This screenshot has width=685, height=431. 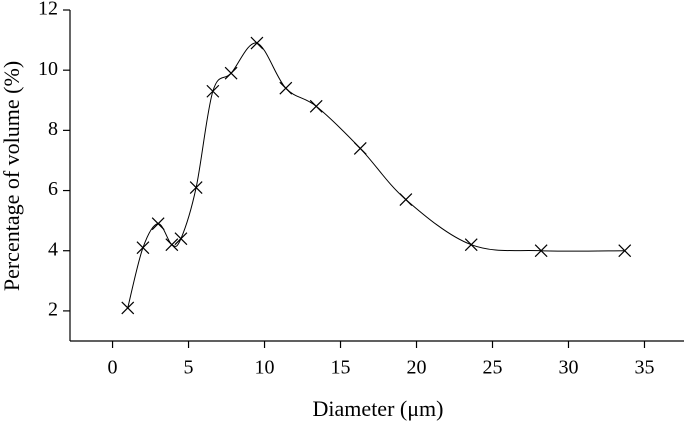 I want to click on y-tick-label: 6, so click(x=53, y=189).